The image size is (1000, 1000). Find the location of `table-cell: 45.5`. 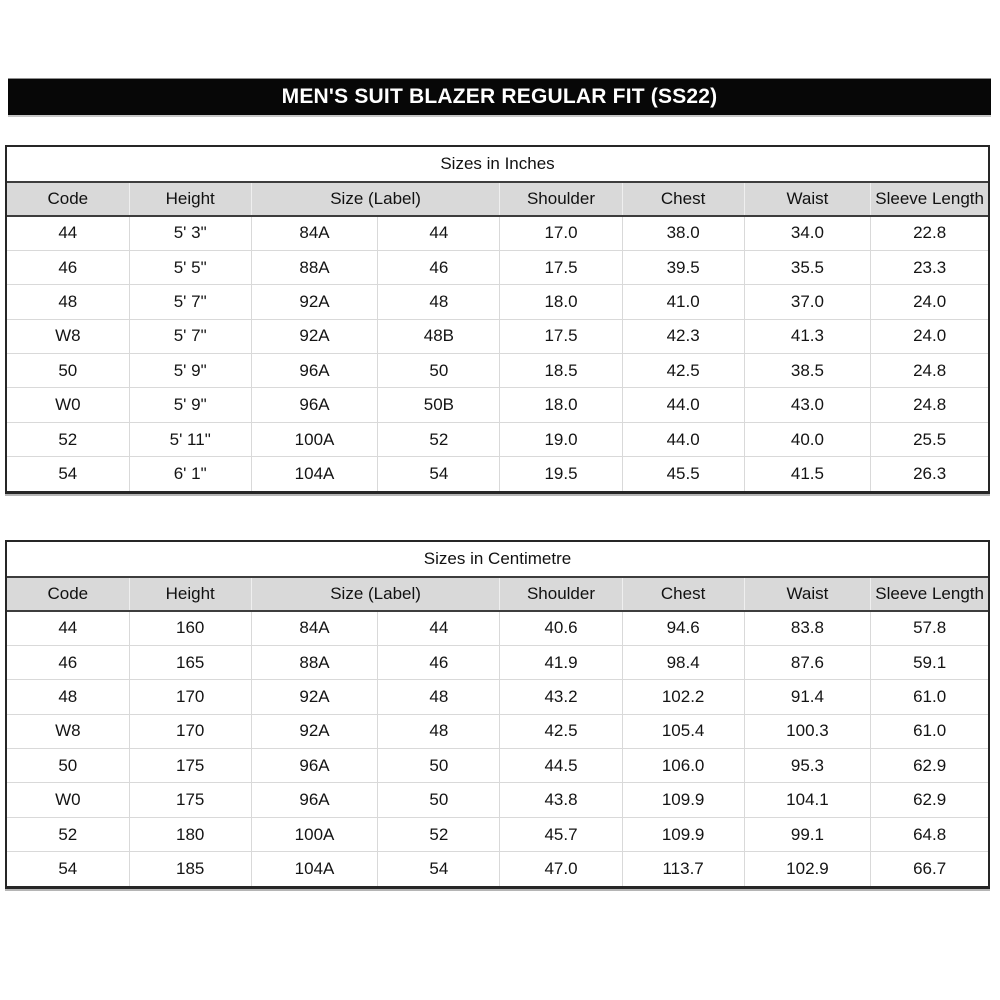

table-cell: 45.5 is located at coordinates (683, 474).